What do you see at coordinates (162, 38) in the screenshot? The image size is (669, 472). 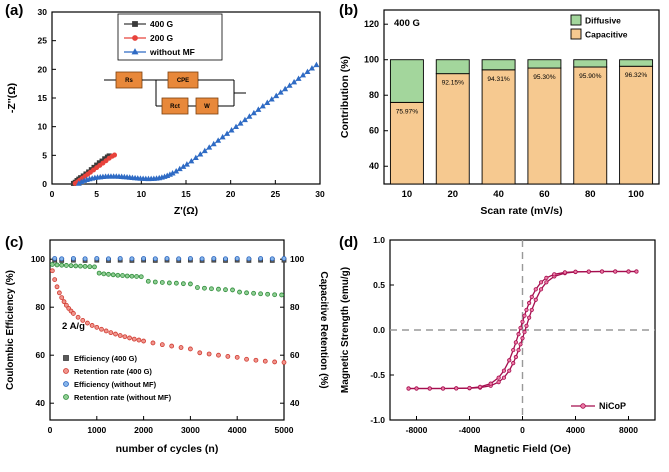 I see `legend-label: 200 G` at bounding box center [162, 38].